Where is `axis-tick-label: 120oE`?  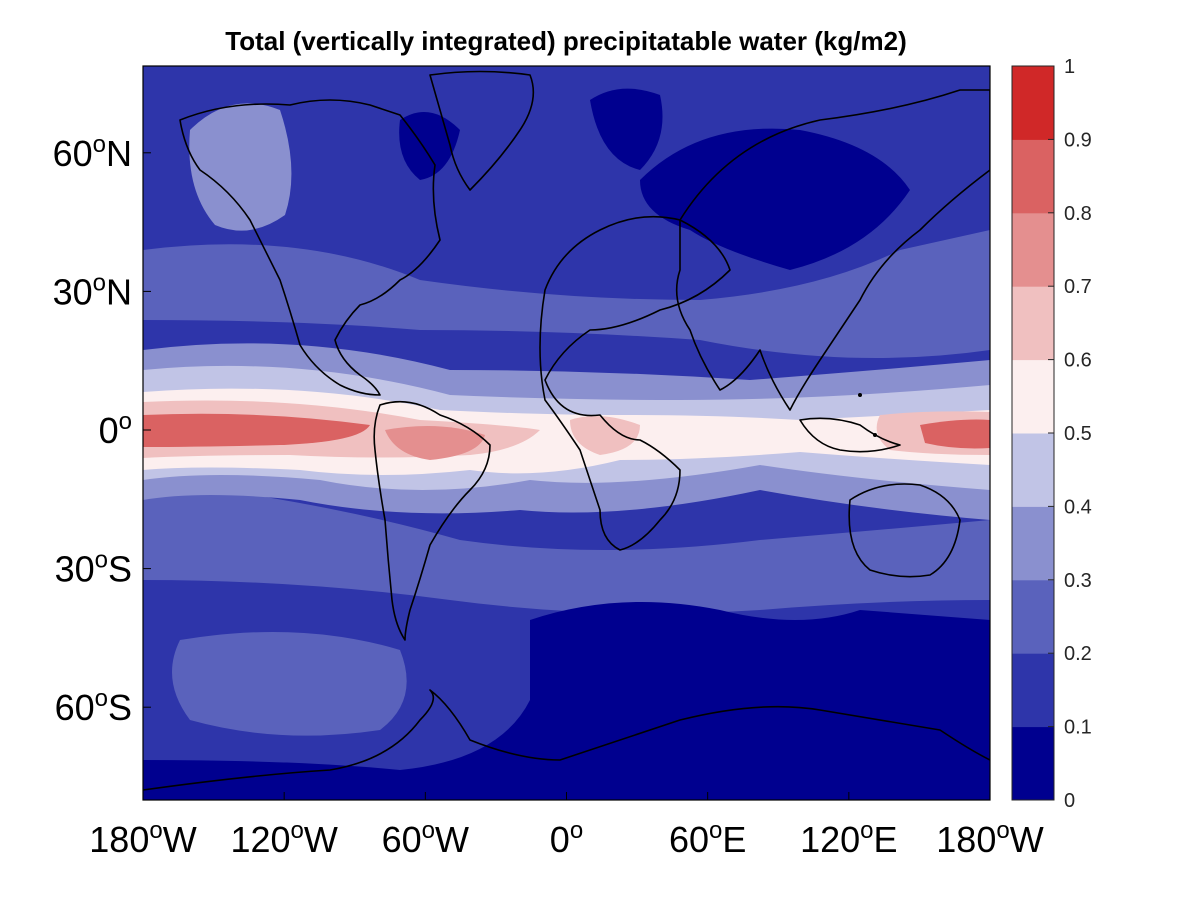 axis-tick-label: 120oE is located at coordinates (848, 838).